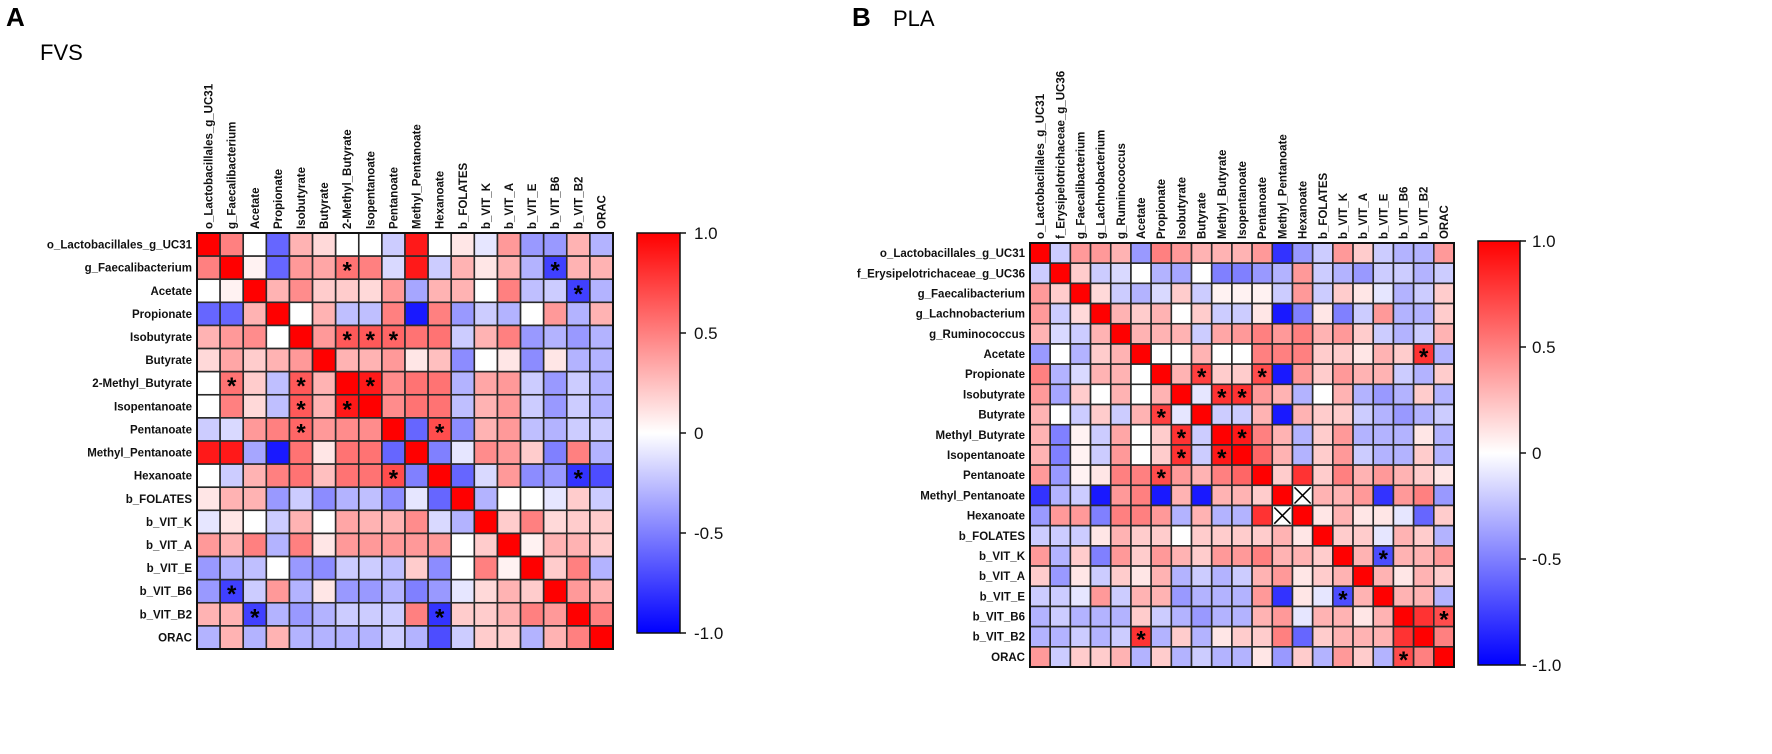  Describe the element at coordinates (556, 203) in the screenshot. I see `column-label: b_VIT_B6` at that location.